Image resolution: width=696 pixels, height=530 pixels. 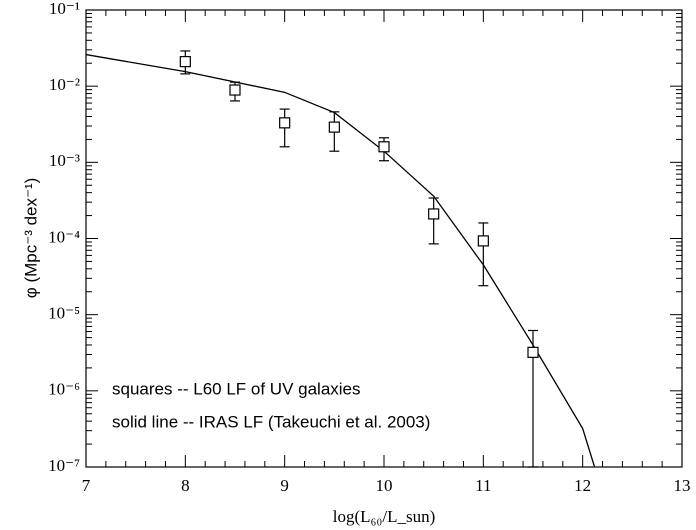 What do you see at coordinates (384, 485) in the screenshot?
I see `x-tick-label: 10` at bounding box center [384, 485].